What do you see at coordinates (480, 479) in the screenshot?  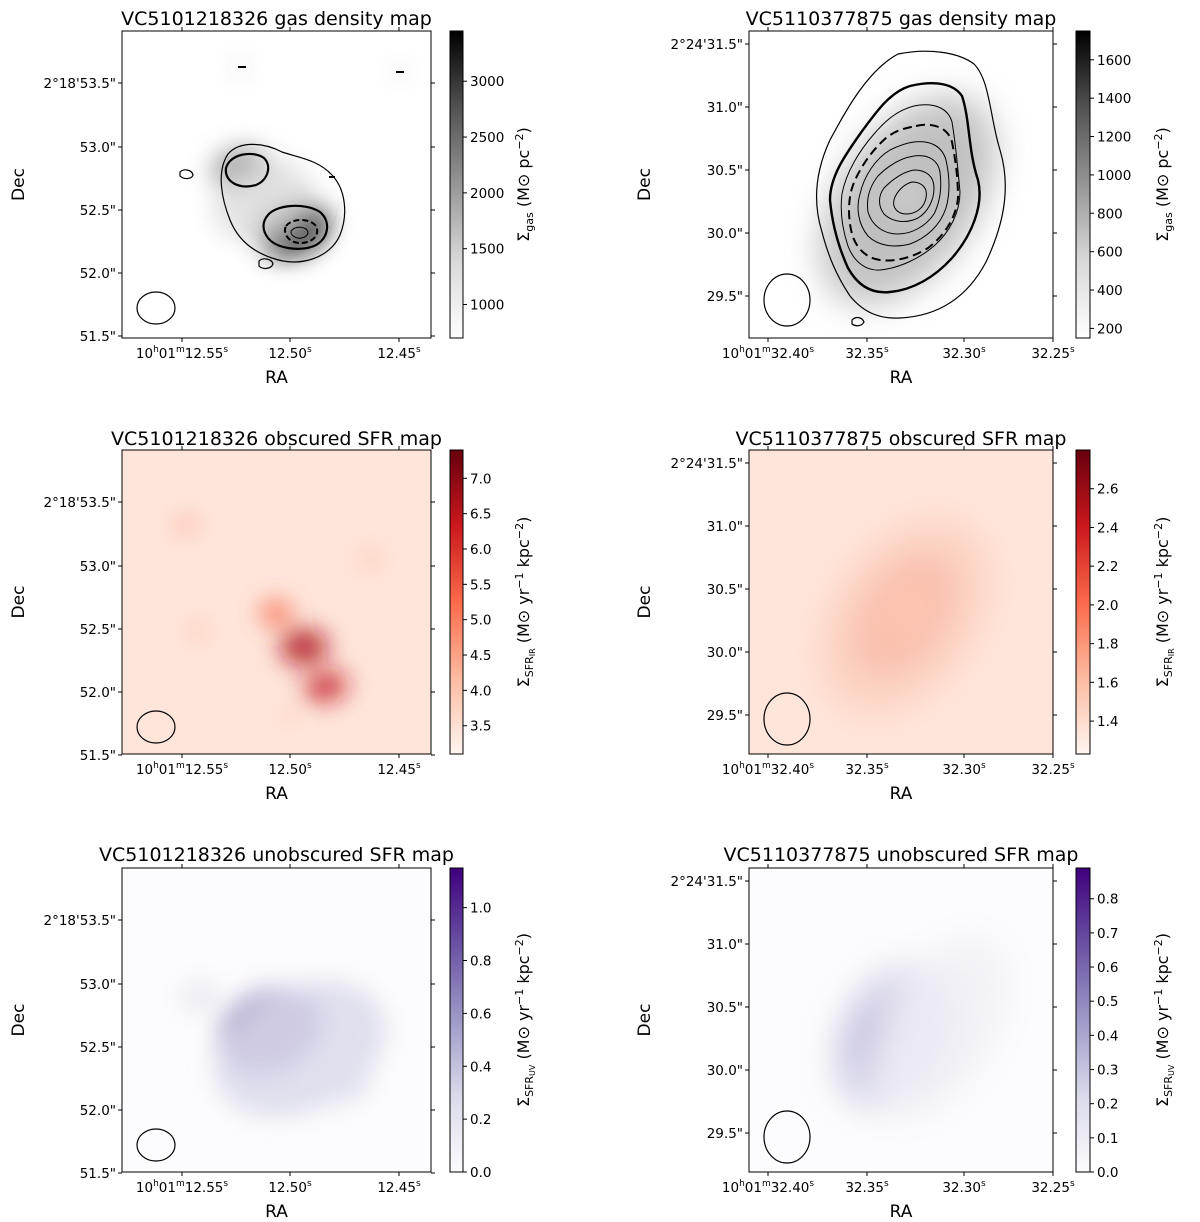 I see `colorbar-tick-label: 7.0` at bounding box center [480, 479].